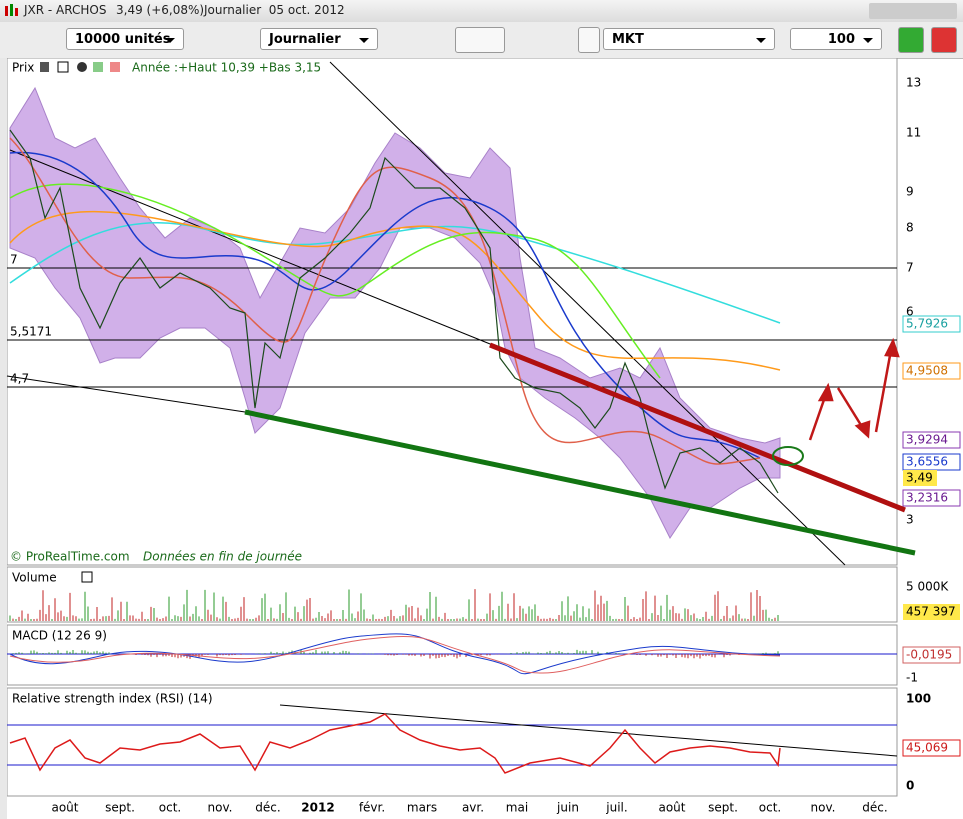 This screenshot has width=963, height=819. What do you see at coordinates (394, 605) in the screenshot?
I see `volume-bars` at bounding box center [394, 605].